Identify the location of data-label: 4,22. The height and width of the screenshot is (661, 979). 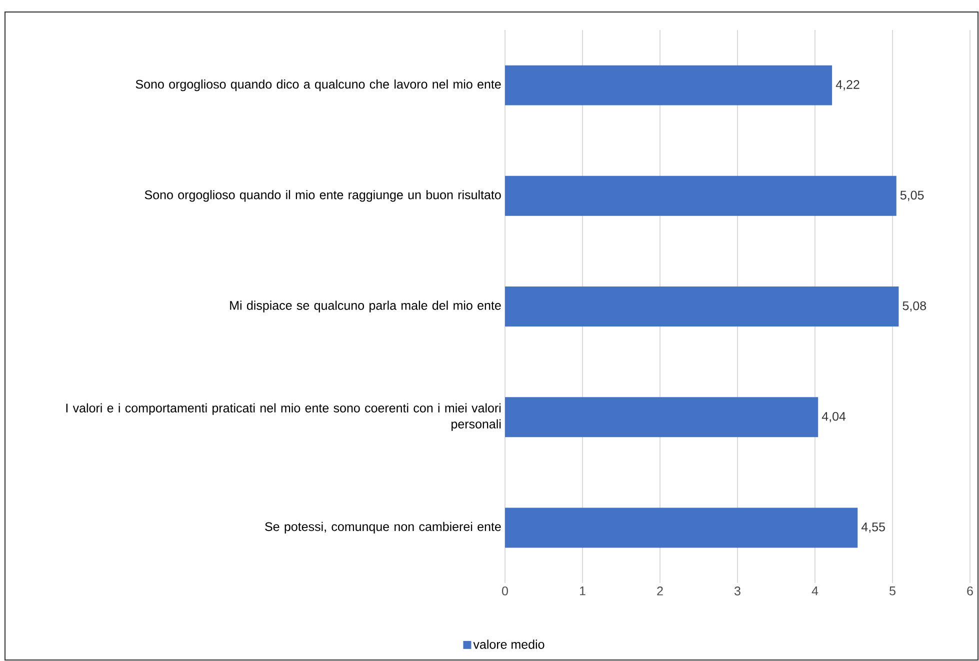
(848, 85).